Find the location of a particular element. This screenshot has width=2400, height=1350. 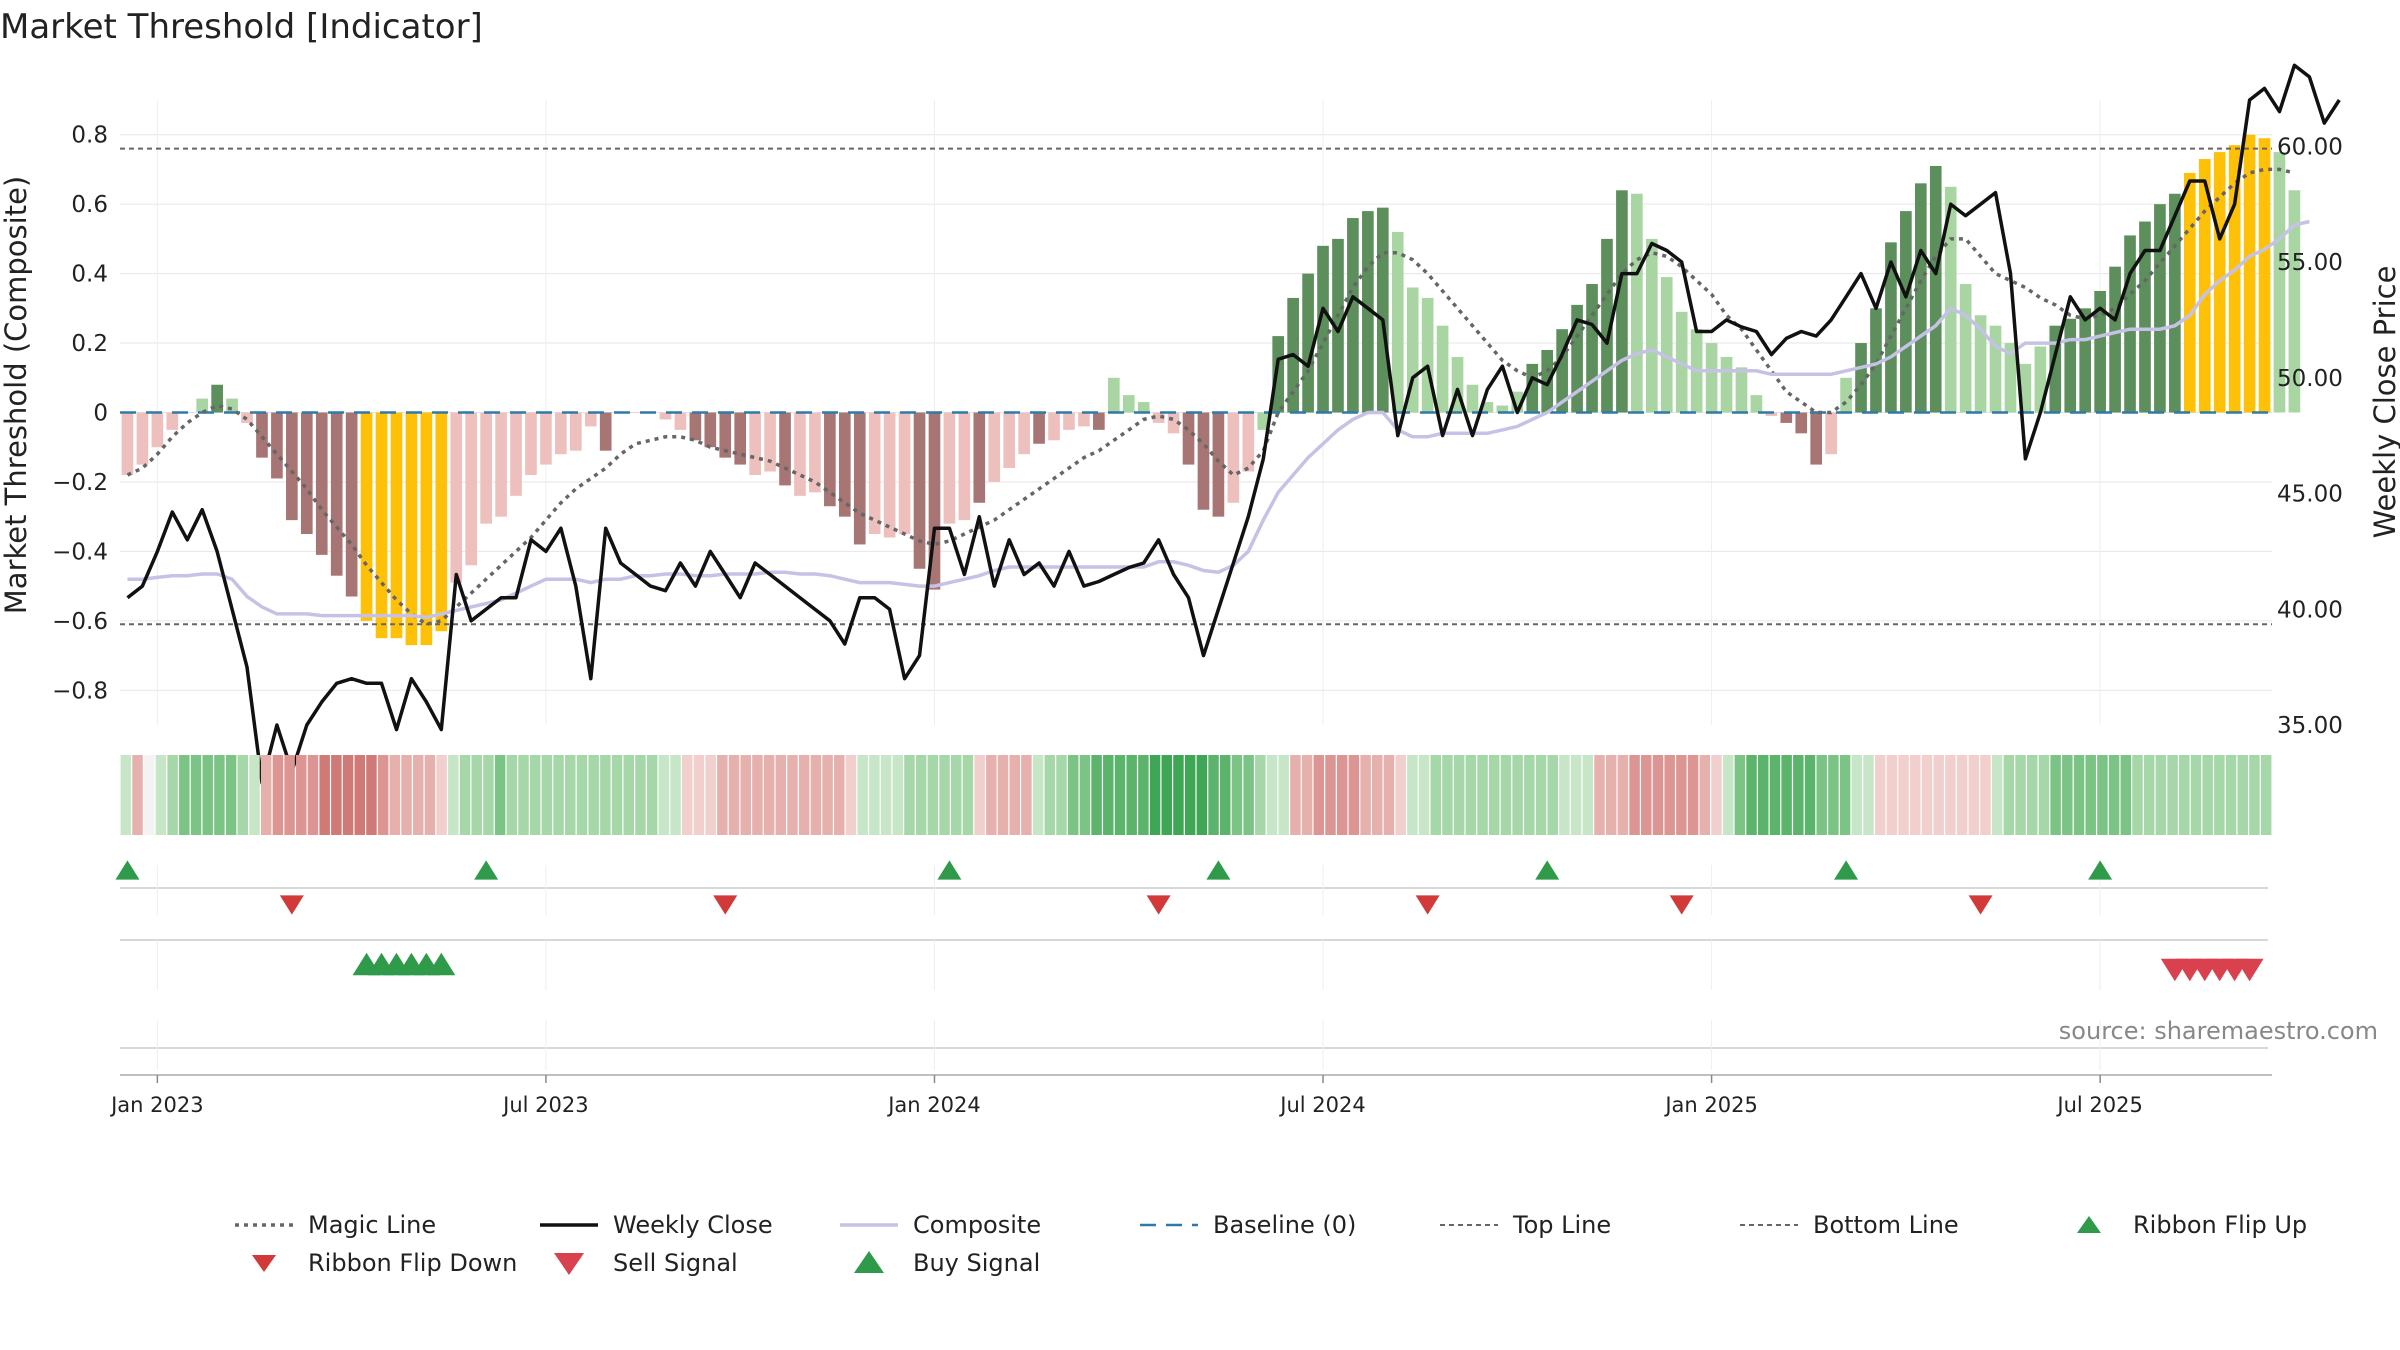

x-tick-label: Jul 2023 is located at coordinates (544, 1105).